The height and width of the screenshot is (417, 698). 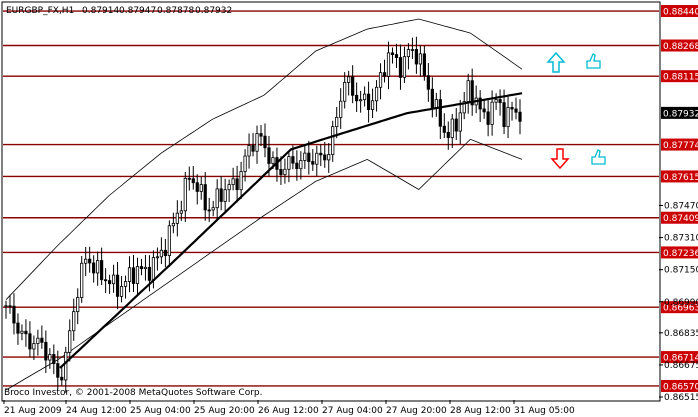 I want to click on ohlc-high: 0.87947, so click(x=137, y=11).